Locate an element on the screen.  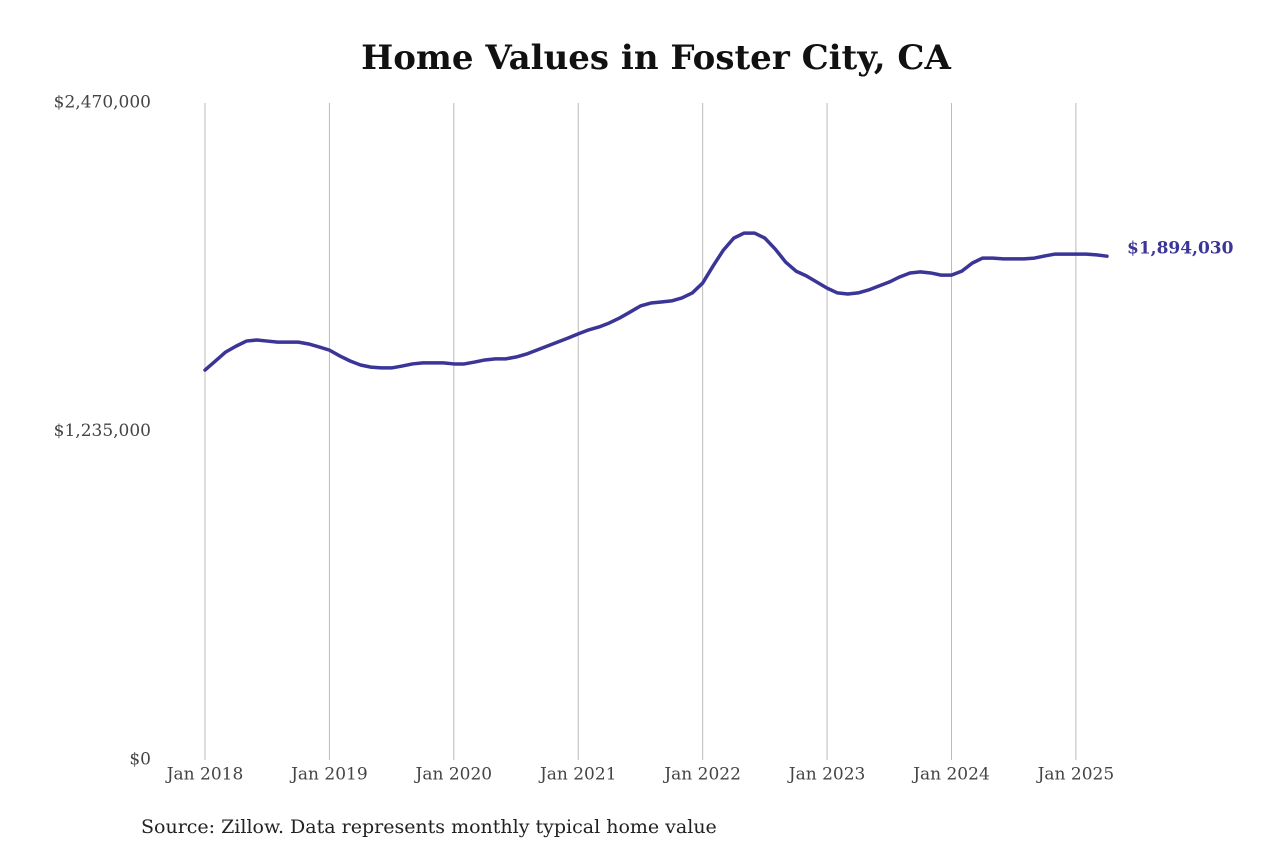
chart-title: Home Values in Foster City, CA is located at coordinates (656, 58).